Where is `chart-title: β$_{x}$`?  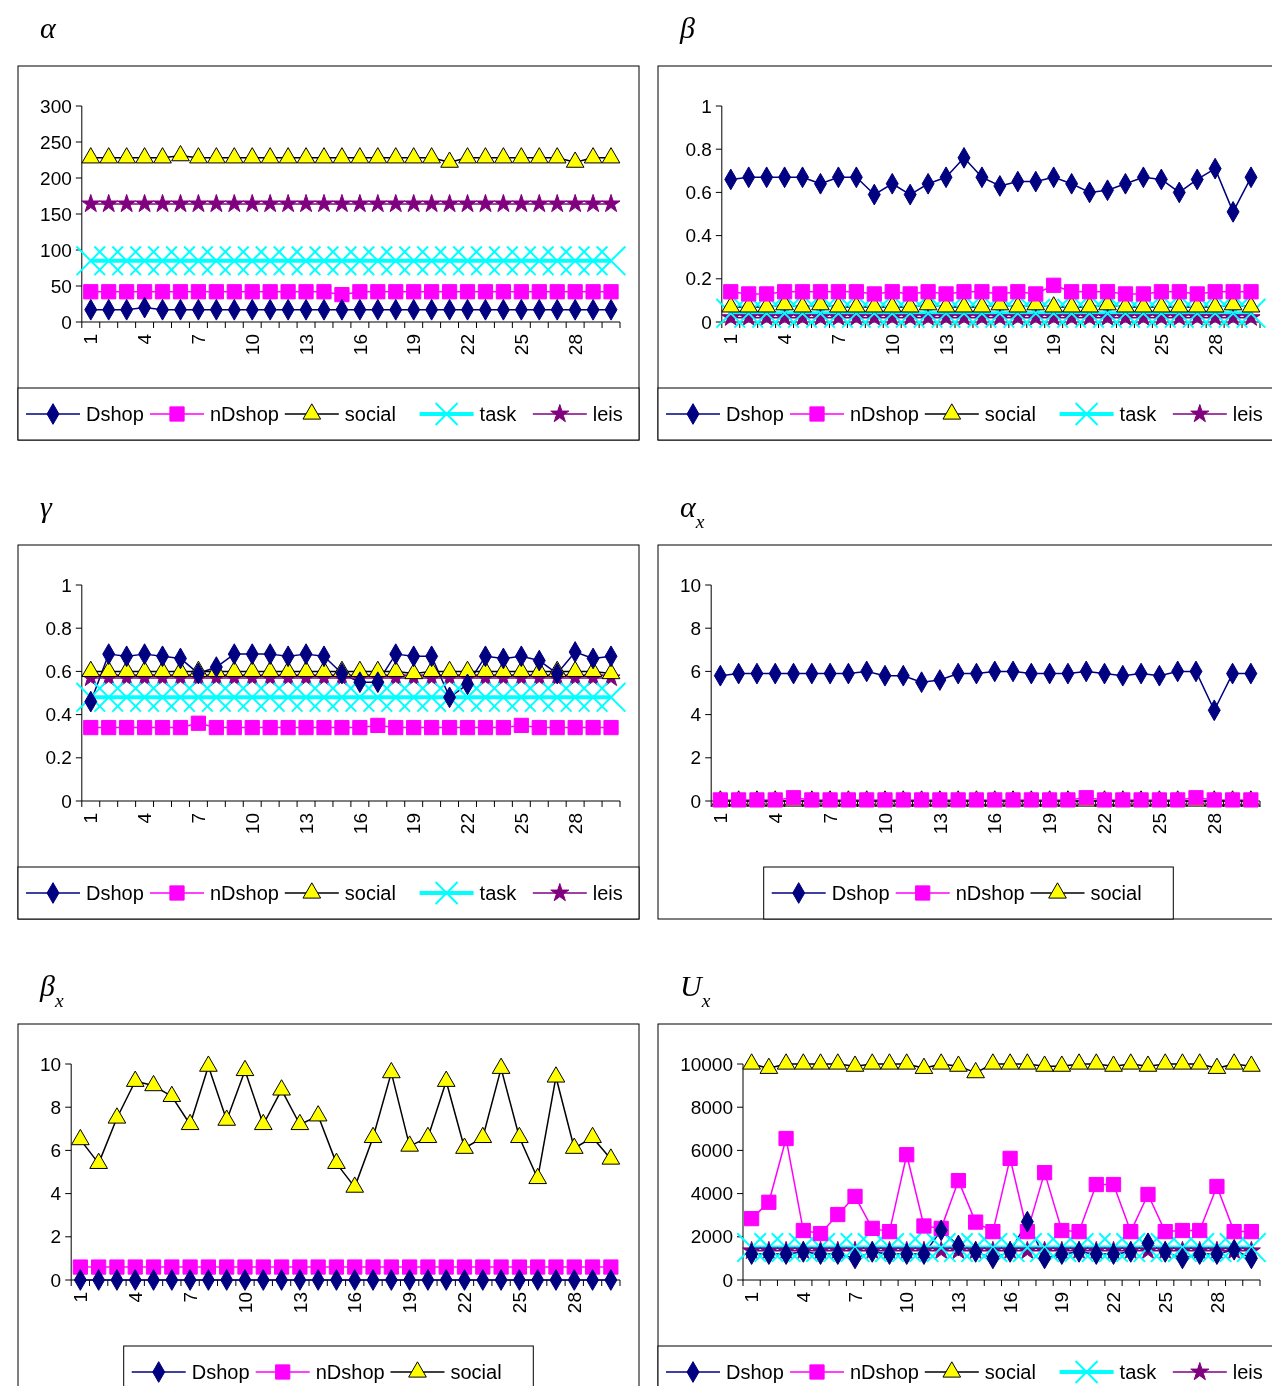 chart-title: β$_{x}$ is located at coordinates (51, 990).